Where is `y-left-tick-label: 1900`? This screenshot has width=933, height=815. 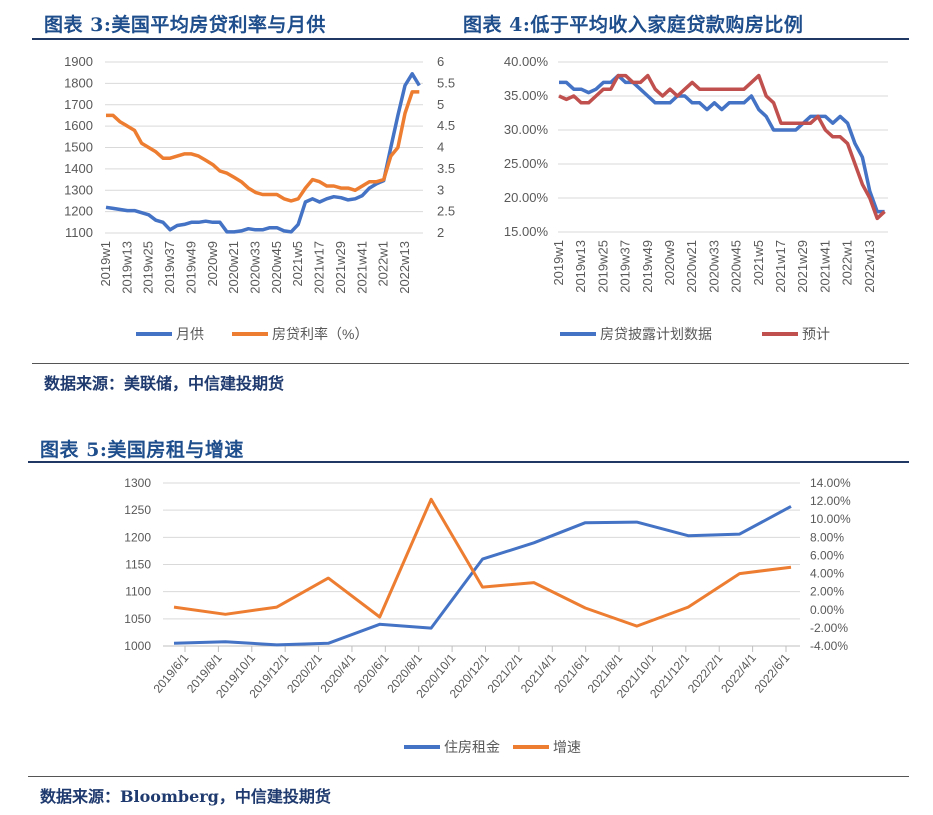 y-left-tick-label: 1900 is located at coordinates (78, 61).